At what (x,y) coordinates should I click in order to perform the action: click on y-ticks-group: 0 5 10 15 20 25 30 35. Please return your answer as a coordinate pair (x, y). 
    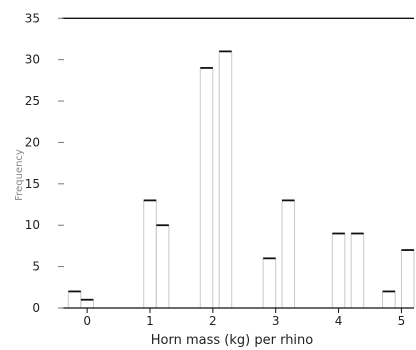
    Looking at the image, I should click on (44, 163).